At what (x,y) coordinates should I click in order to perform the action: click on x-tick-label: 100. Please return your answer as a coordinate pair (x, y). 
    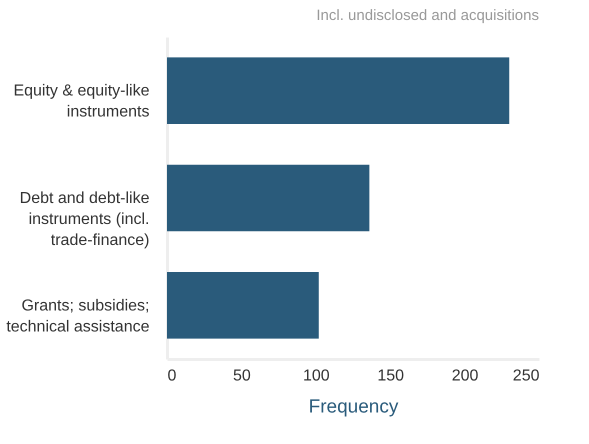
    Looking at the image, I should click on (316, 376).